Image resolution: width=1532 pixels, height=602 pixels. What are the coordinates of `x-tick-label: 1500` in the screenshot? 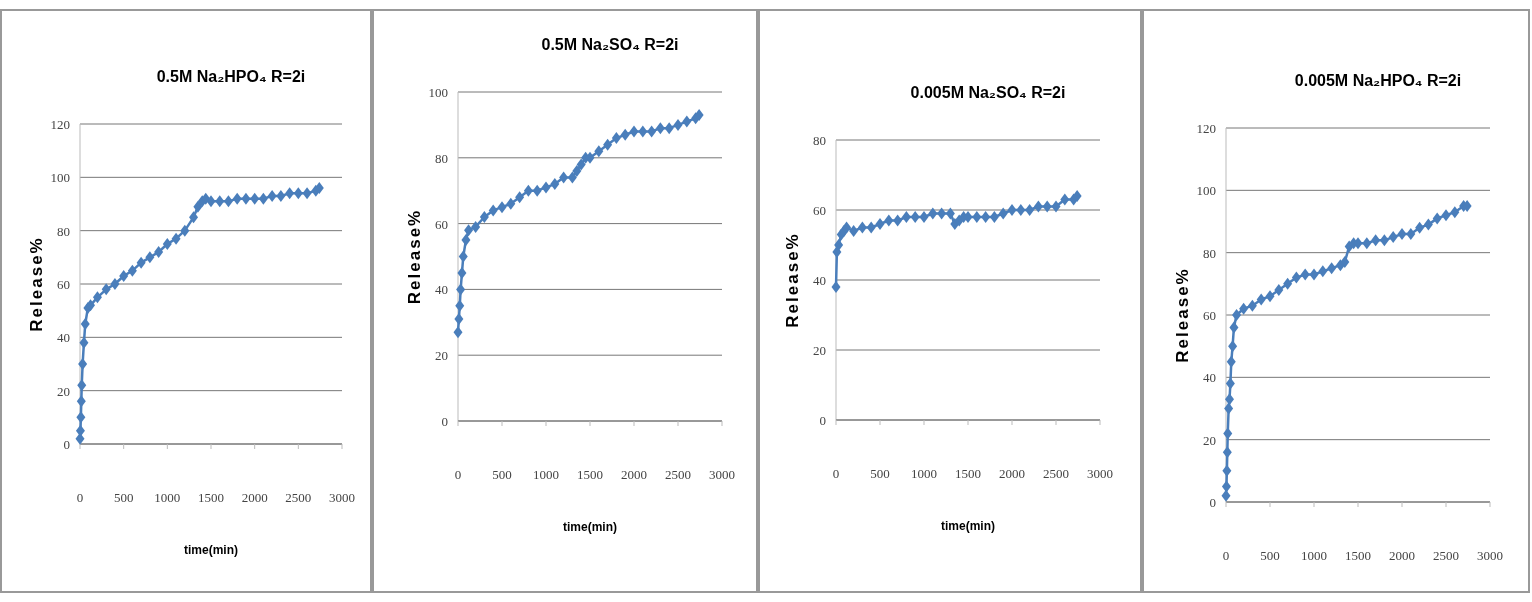 It's located at (590, 474).